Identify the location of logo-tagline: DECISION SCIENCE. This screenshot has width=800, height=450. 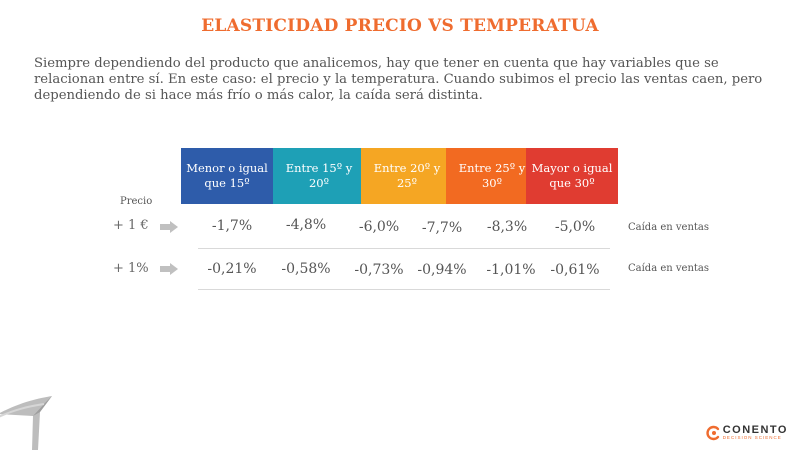
(752, 437).